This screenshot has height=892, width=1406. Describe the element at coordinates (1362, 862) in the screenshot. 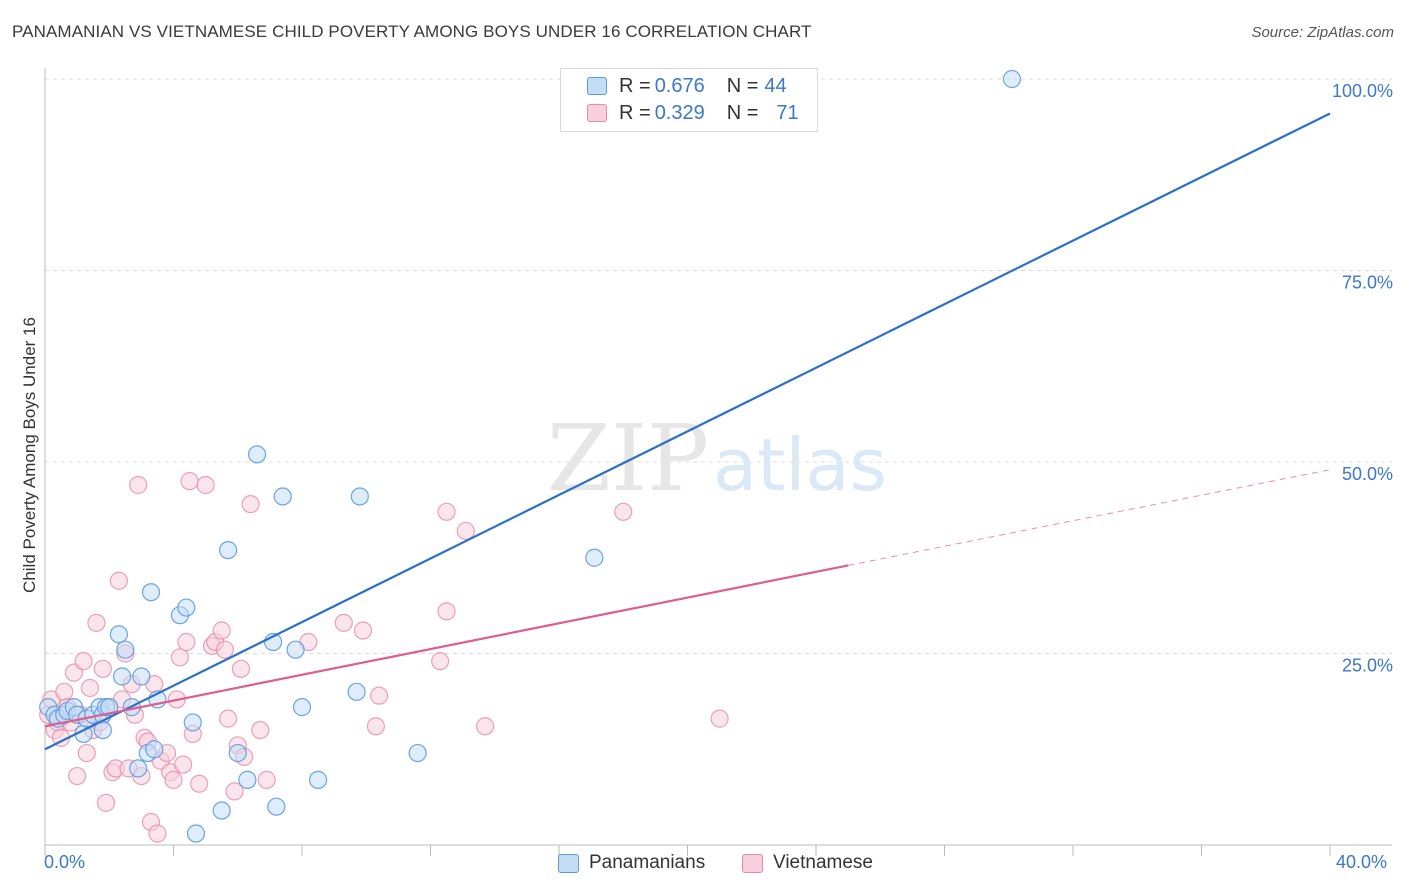

I see `x-tick-max: 40.0%` at that location.